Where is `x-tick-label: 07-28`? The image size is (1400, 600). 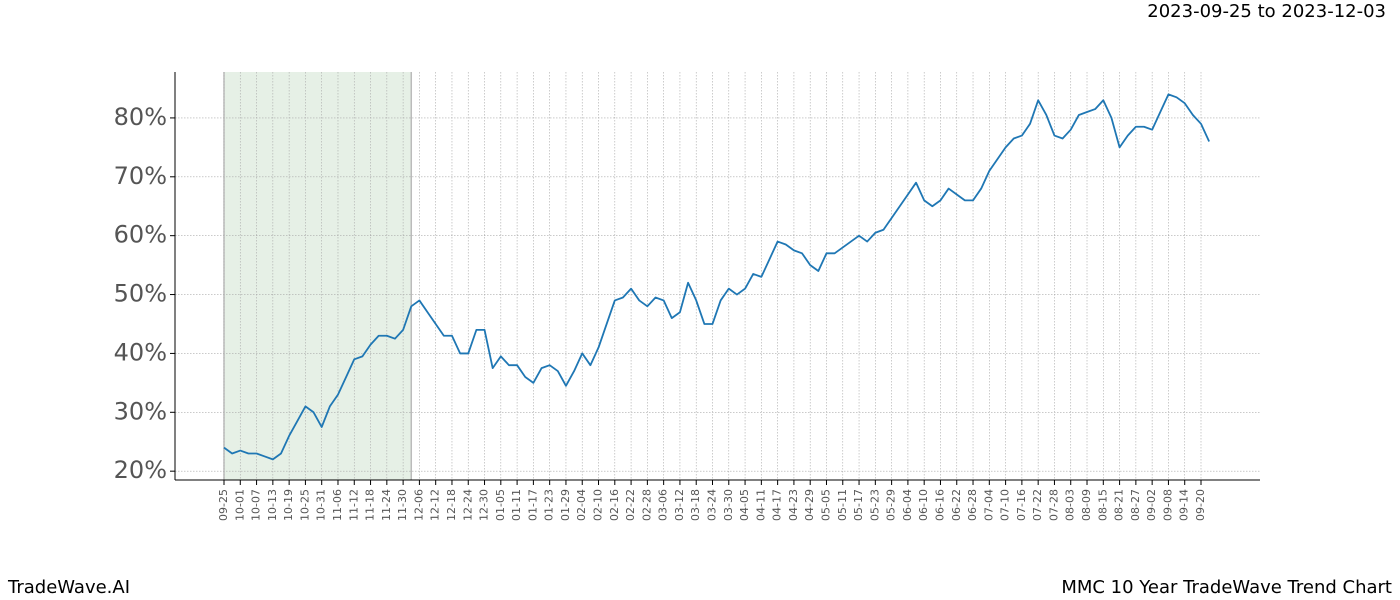
x-tick-label: 07-28 is located at coordinates (1053, 505).